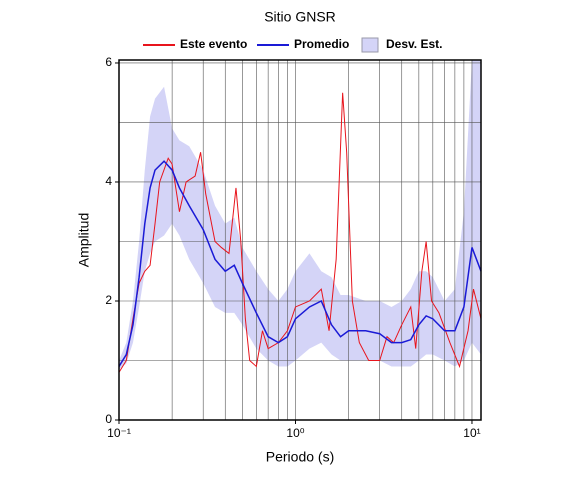  Describe the element at coordinates (300, 17) in the screenshot. I see `chart-title: Sitio GNSR` at that location.